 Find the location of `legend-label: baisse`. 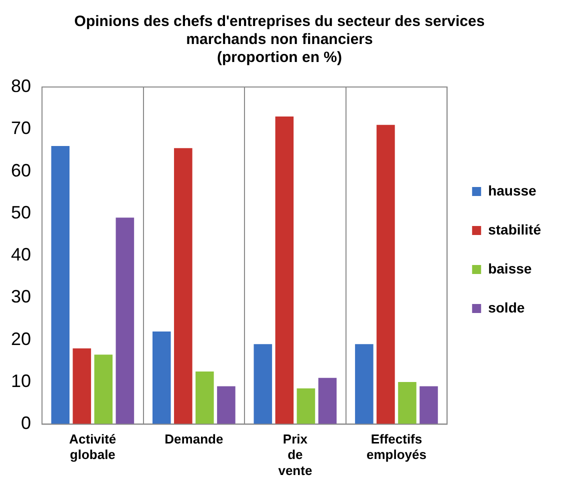

legend-label: baisse is located at coordinates (510, 268).